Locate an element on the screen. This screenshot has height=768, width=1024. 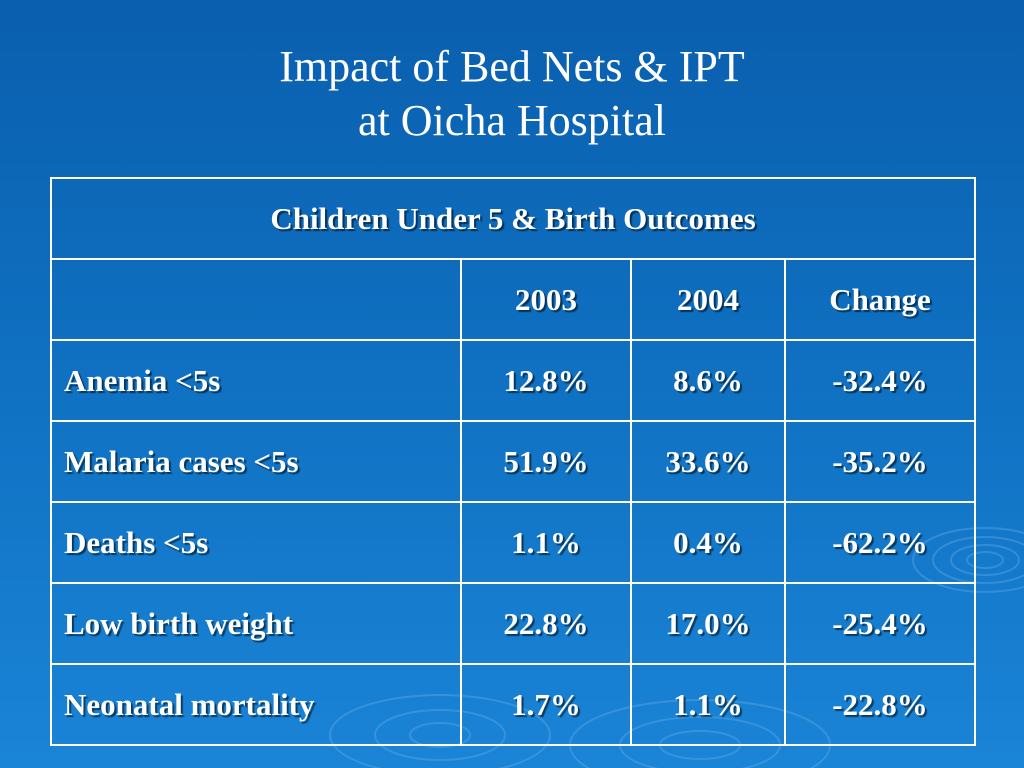
value-change: -35.2% is located at coordinates (880, 461).